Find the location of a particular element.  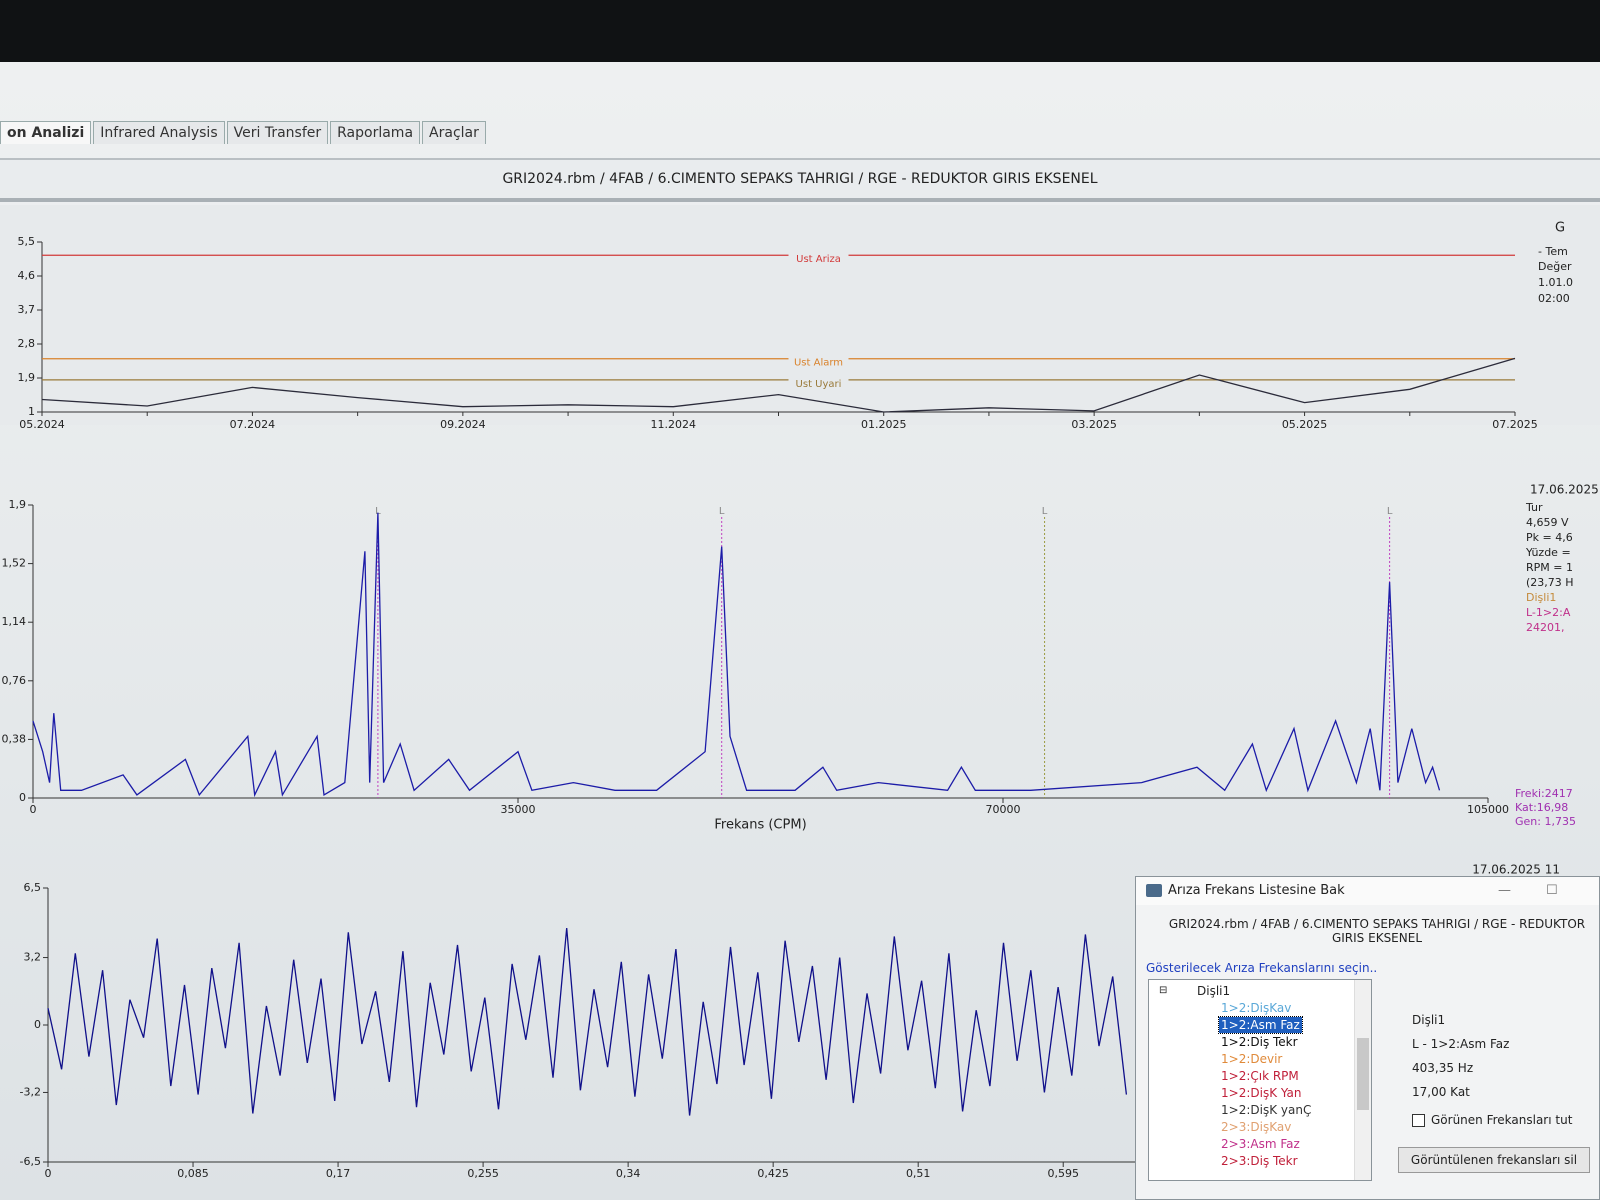

threshold-label: Ust Ariza is located at coordinates (818, 259).